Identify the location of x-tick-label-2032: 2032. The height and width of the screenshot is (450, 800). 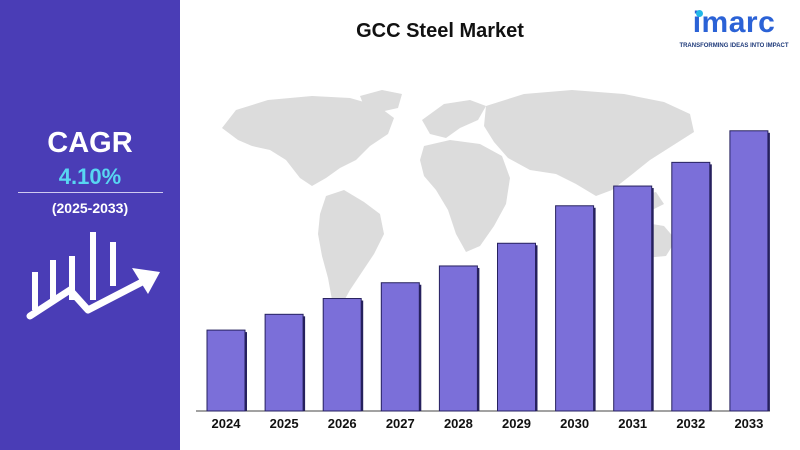
(690, 423).